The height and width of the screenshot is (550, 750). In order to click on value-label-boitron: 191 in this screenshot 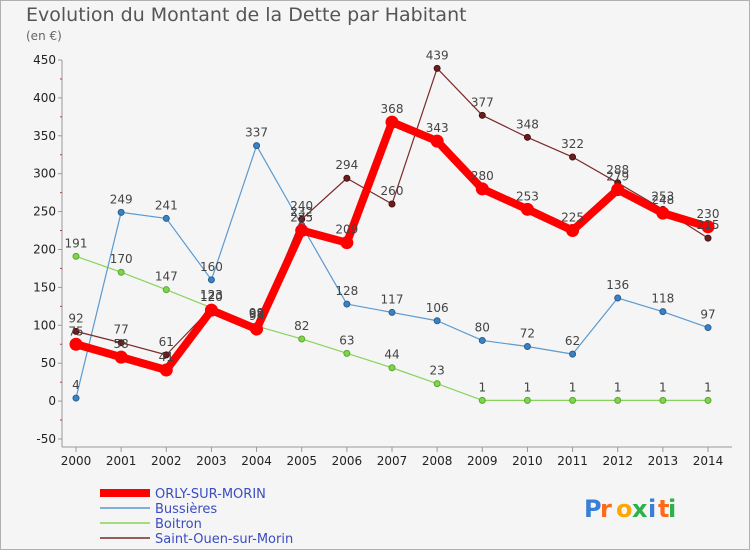, I will do `click(76, 243)`.